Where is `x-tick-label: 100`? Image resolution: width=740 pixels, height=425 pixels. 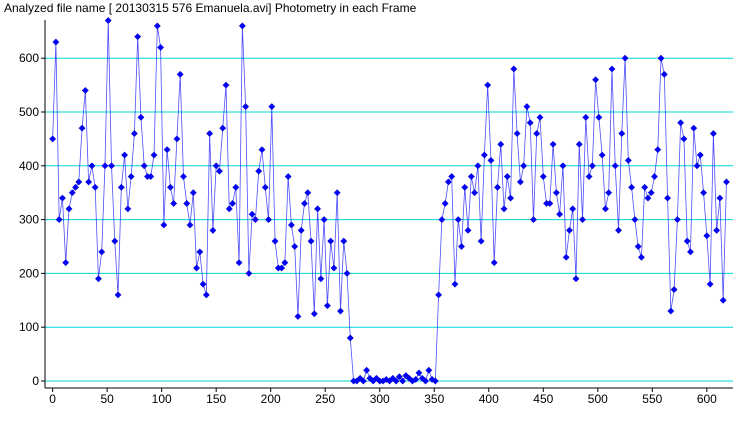
x-tick-label: 100 is located at coordinates (162, 399).